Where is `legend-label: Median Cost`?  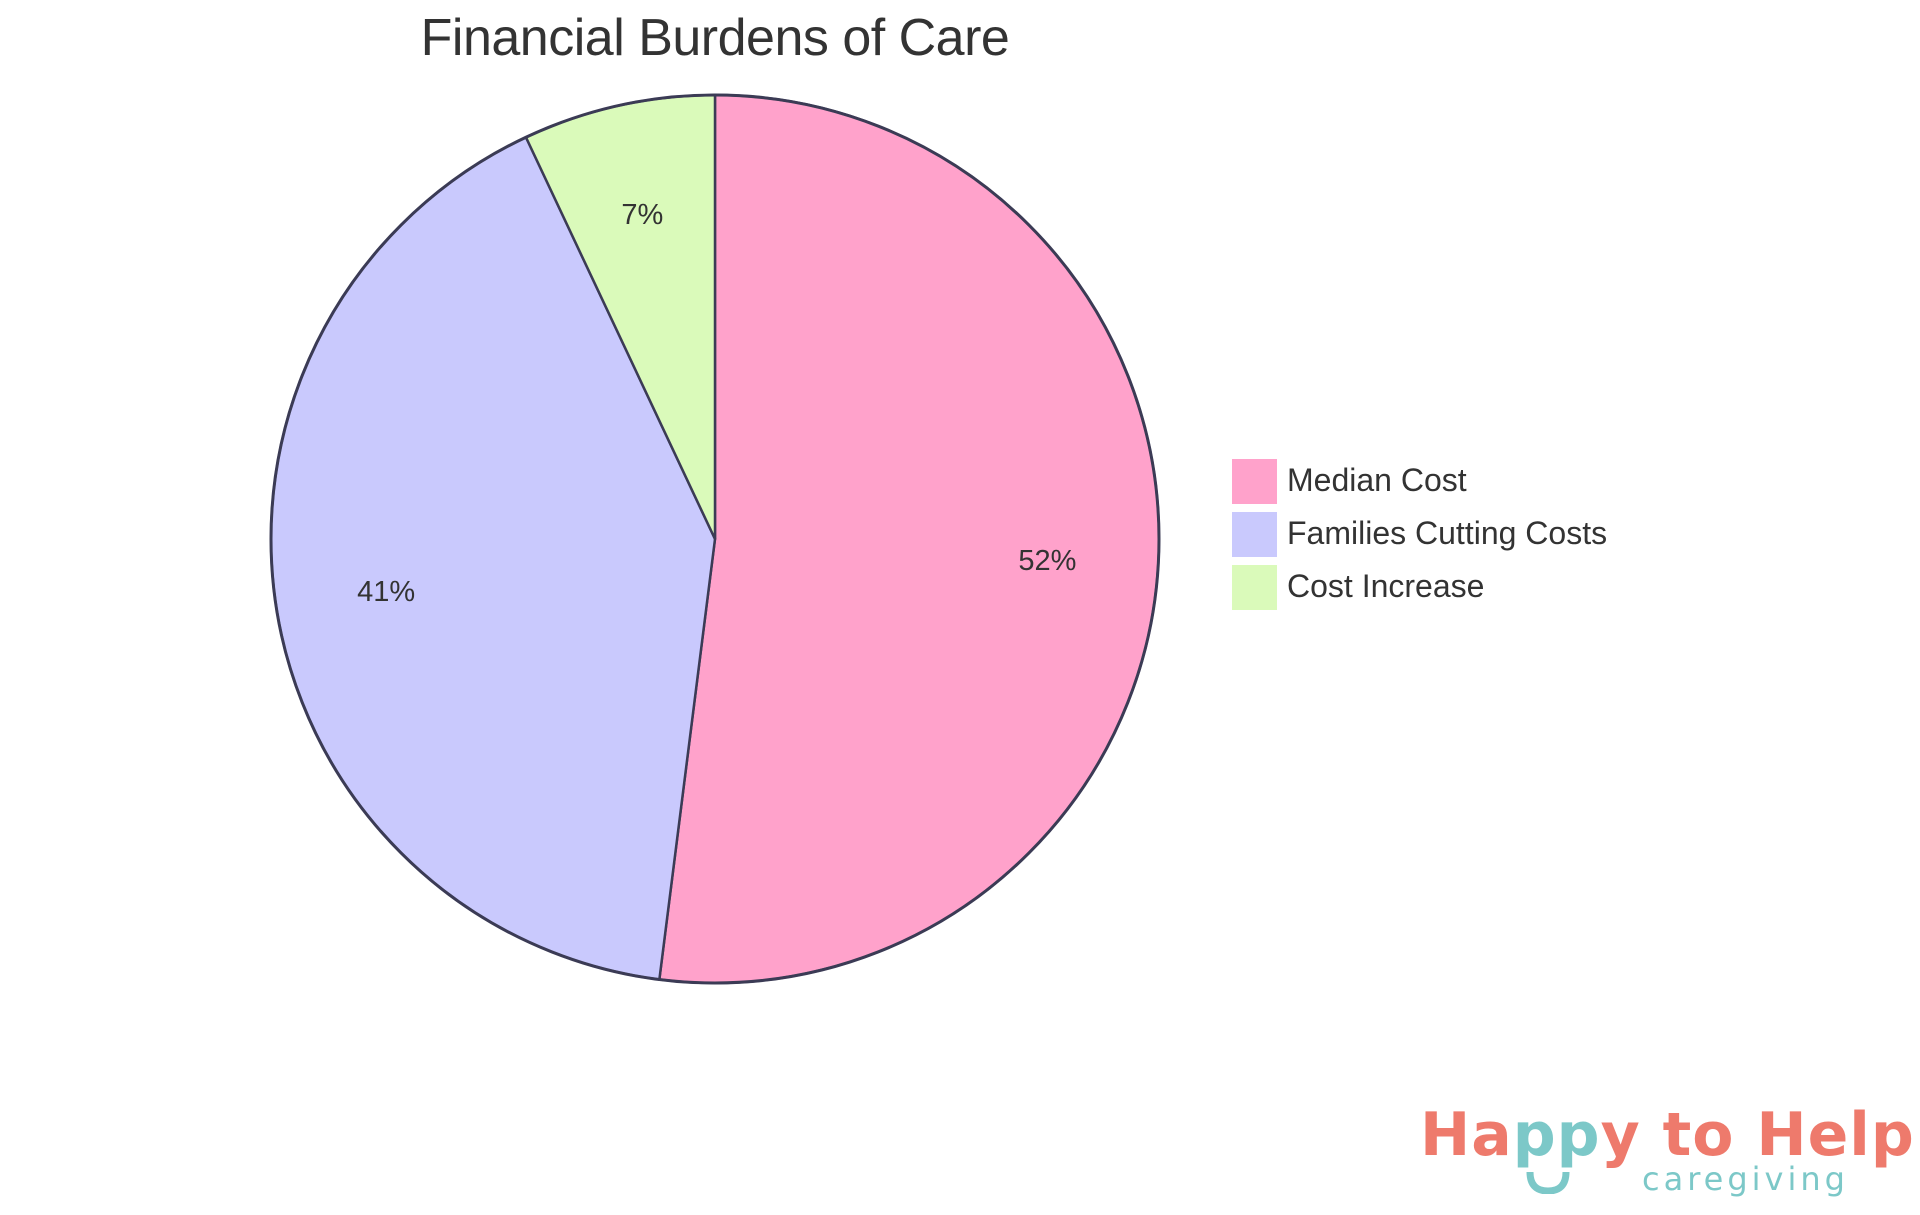 legend-label: Median Cost is located at coordinates (1377, 480).